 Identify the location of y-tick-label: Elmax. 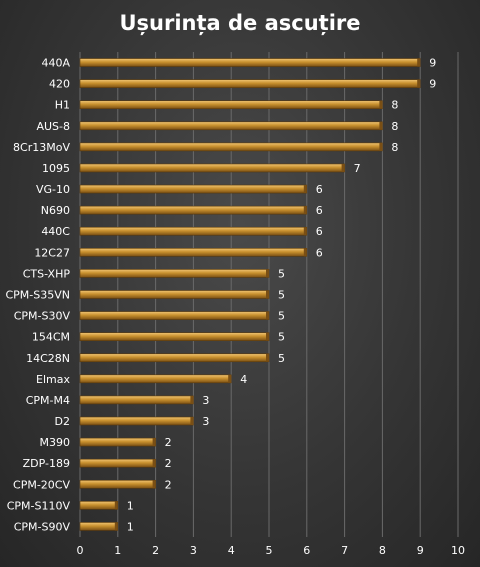
(53, 379).